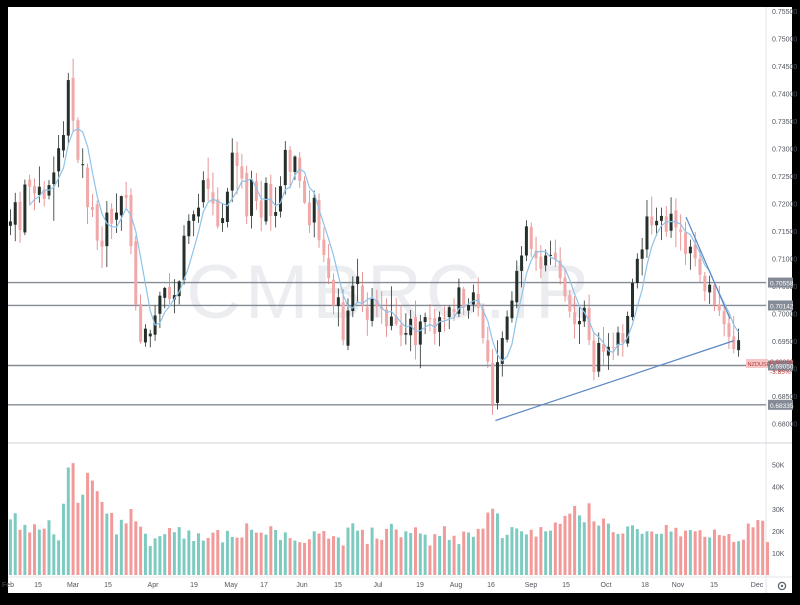  What do you see at coordinates (606, 585) in the screenshot?
I see `time-tick-label: Oct` at bounding box center [606, 585].